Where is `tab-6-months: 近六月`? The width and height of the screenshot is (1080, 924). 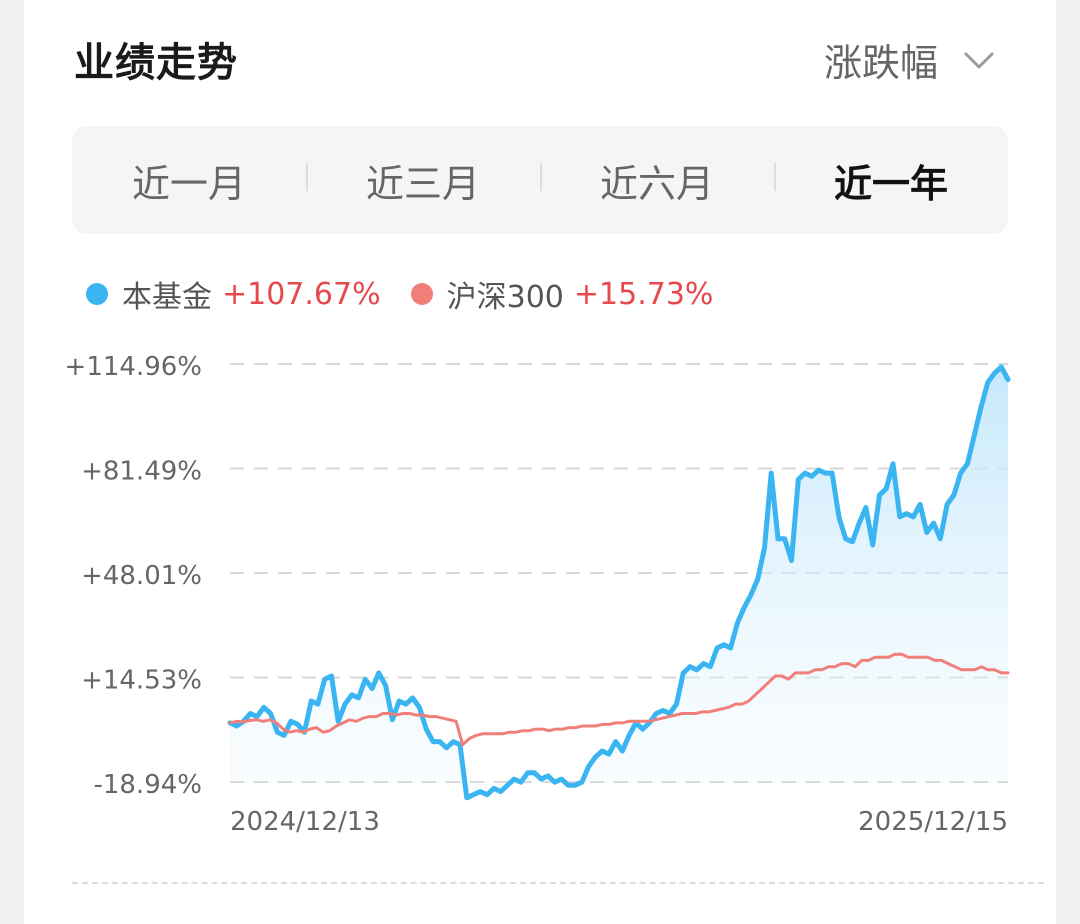
tab-6-months: 近六月 is located at coordinates (657, 180).